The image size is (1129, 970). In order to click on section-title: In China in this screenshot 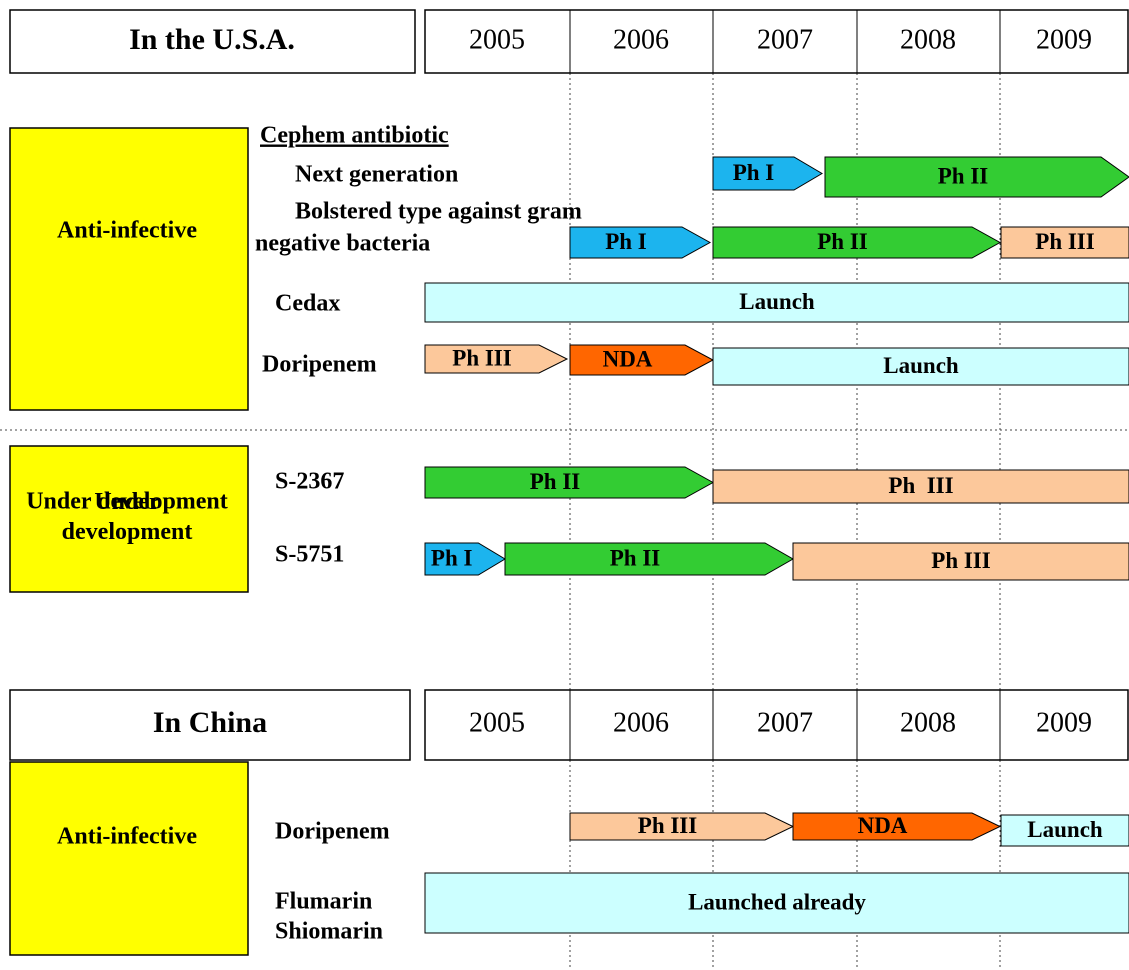, I will do `click(210, 722)`.